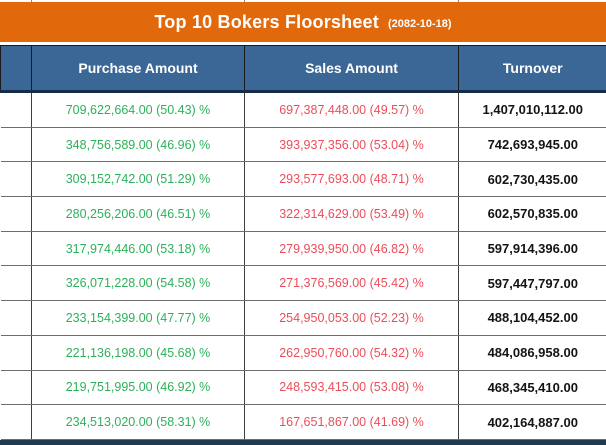 The width and height of the screenshot is (606, 445). Describe the element at coordinates (138, 352) in the screenshot. I see `purchase-cell: 221,136,198.00 (45.68) %` at that location.